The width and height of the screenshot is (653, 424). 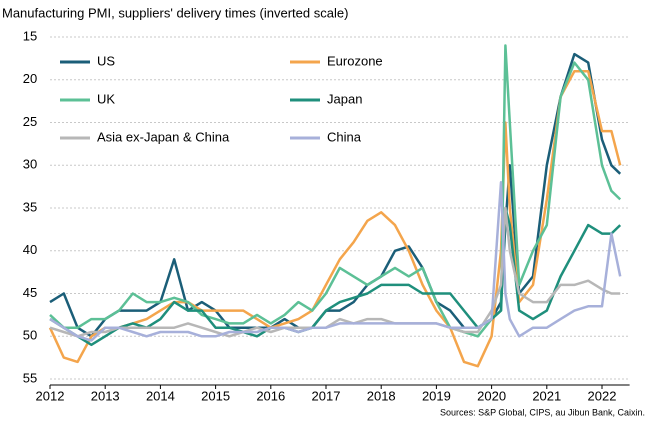 What do you see at coordinates (50, 395) in the screenshot?
I see `x-tick-label: 2012` at bounding box center [50, 395].